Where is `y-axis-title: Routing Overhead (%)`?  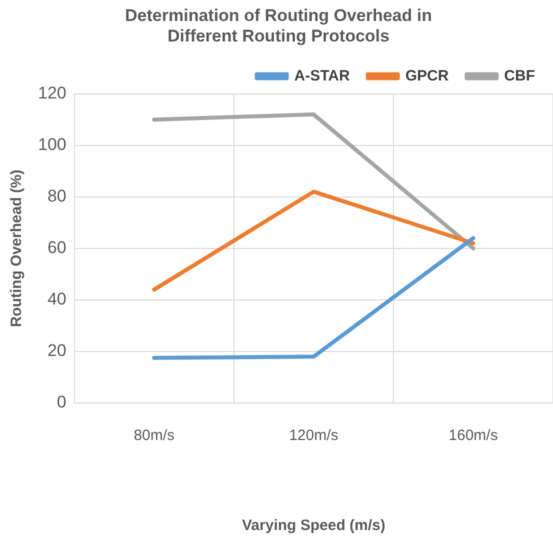 y-axis-title: Routing Overhead (%) is located at coordinates (17, 249).